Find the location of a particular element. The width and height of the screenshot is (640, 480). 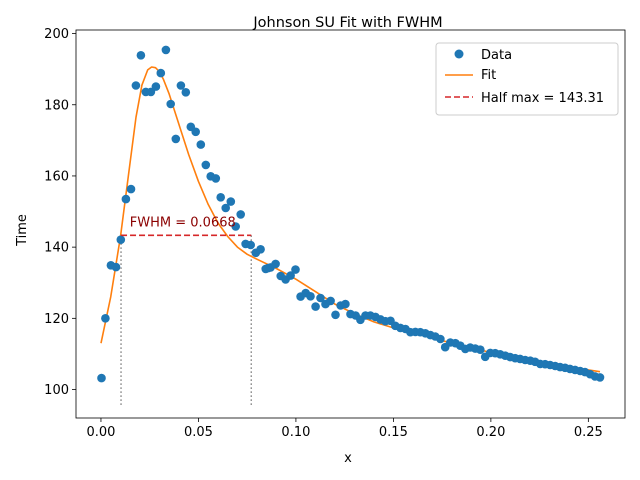

y-tick-label: 140 is located at coordinates (56, 248).